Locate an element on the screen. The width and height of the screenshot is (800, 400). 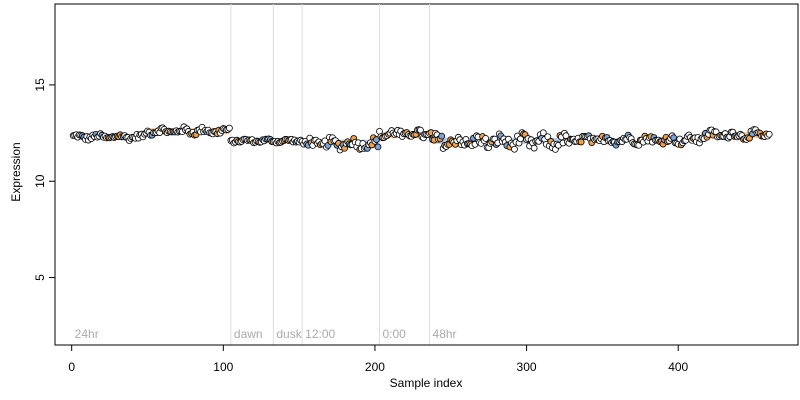
data-points is located at coordinates (421, 138).